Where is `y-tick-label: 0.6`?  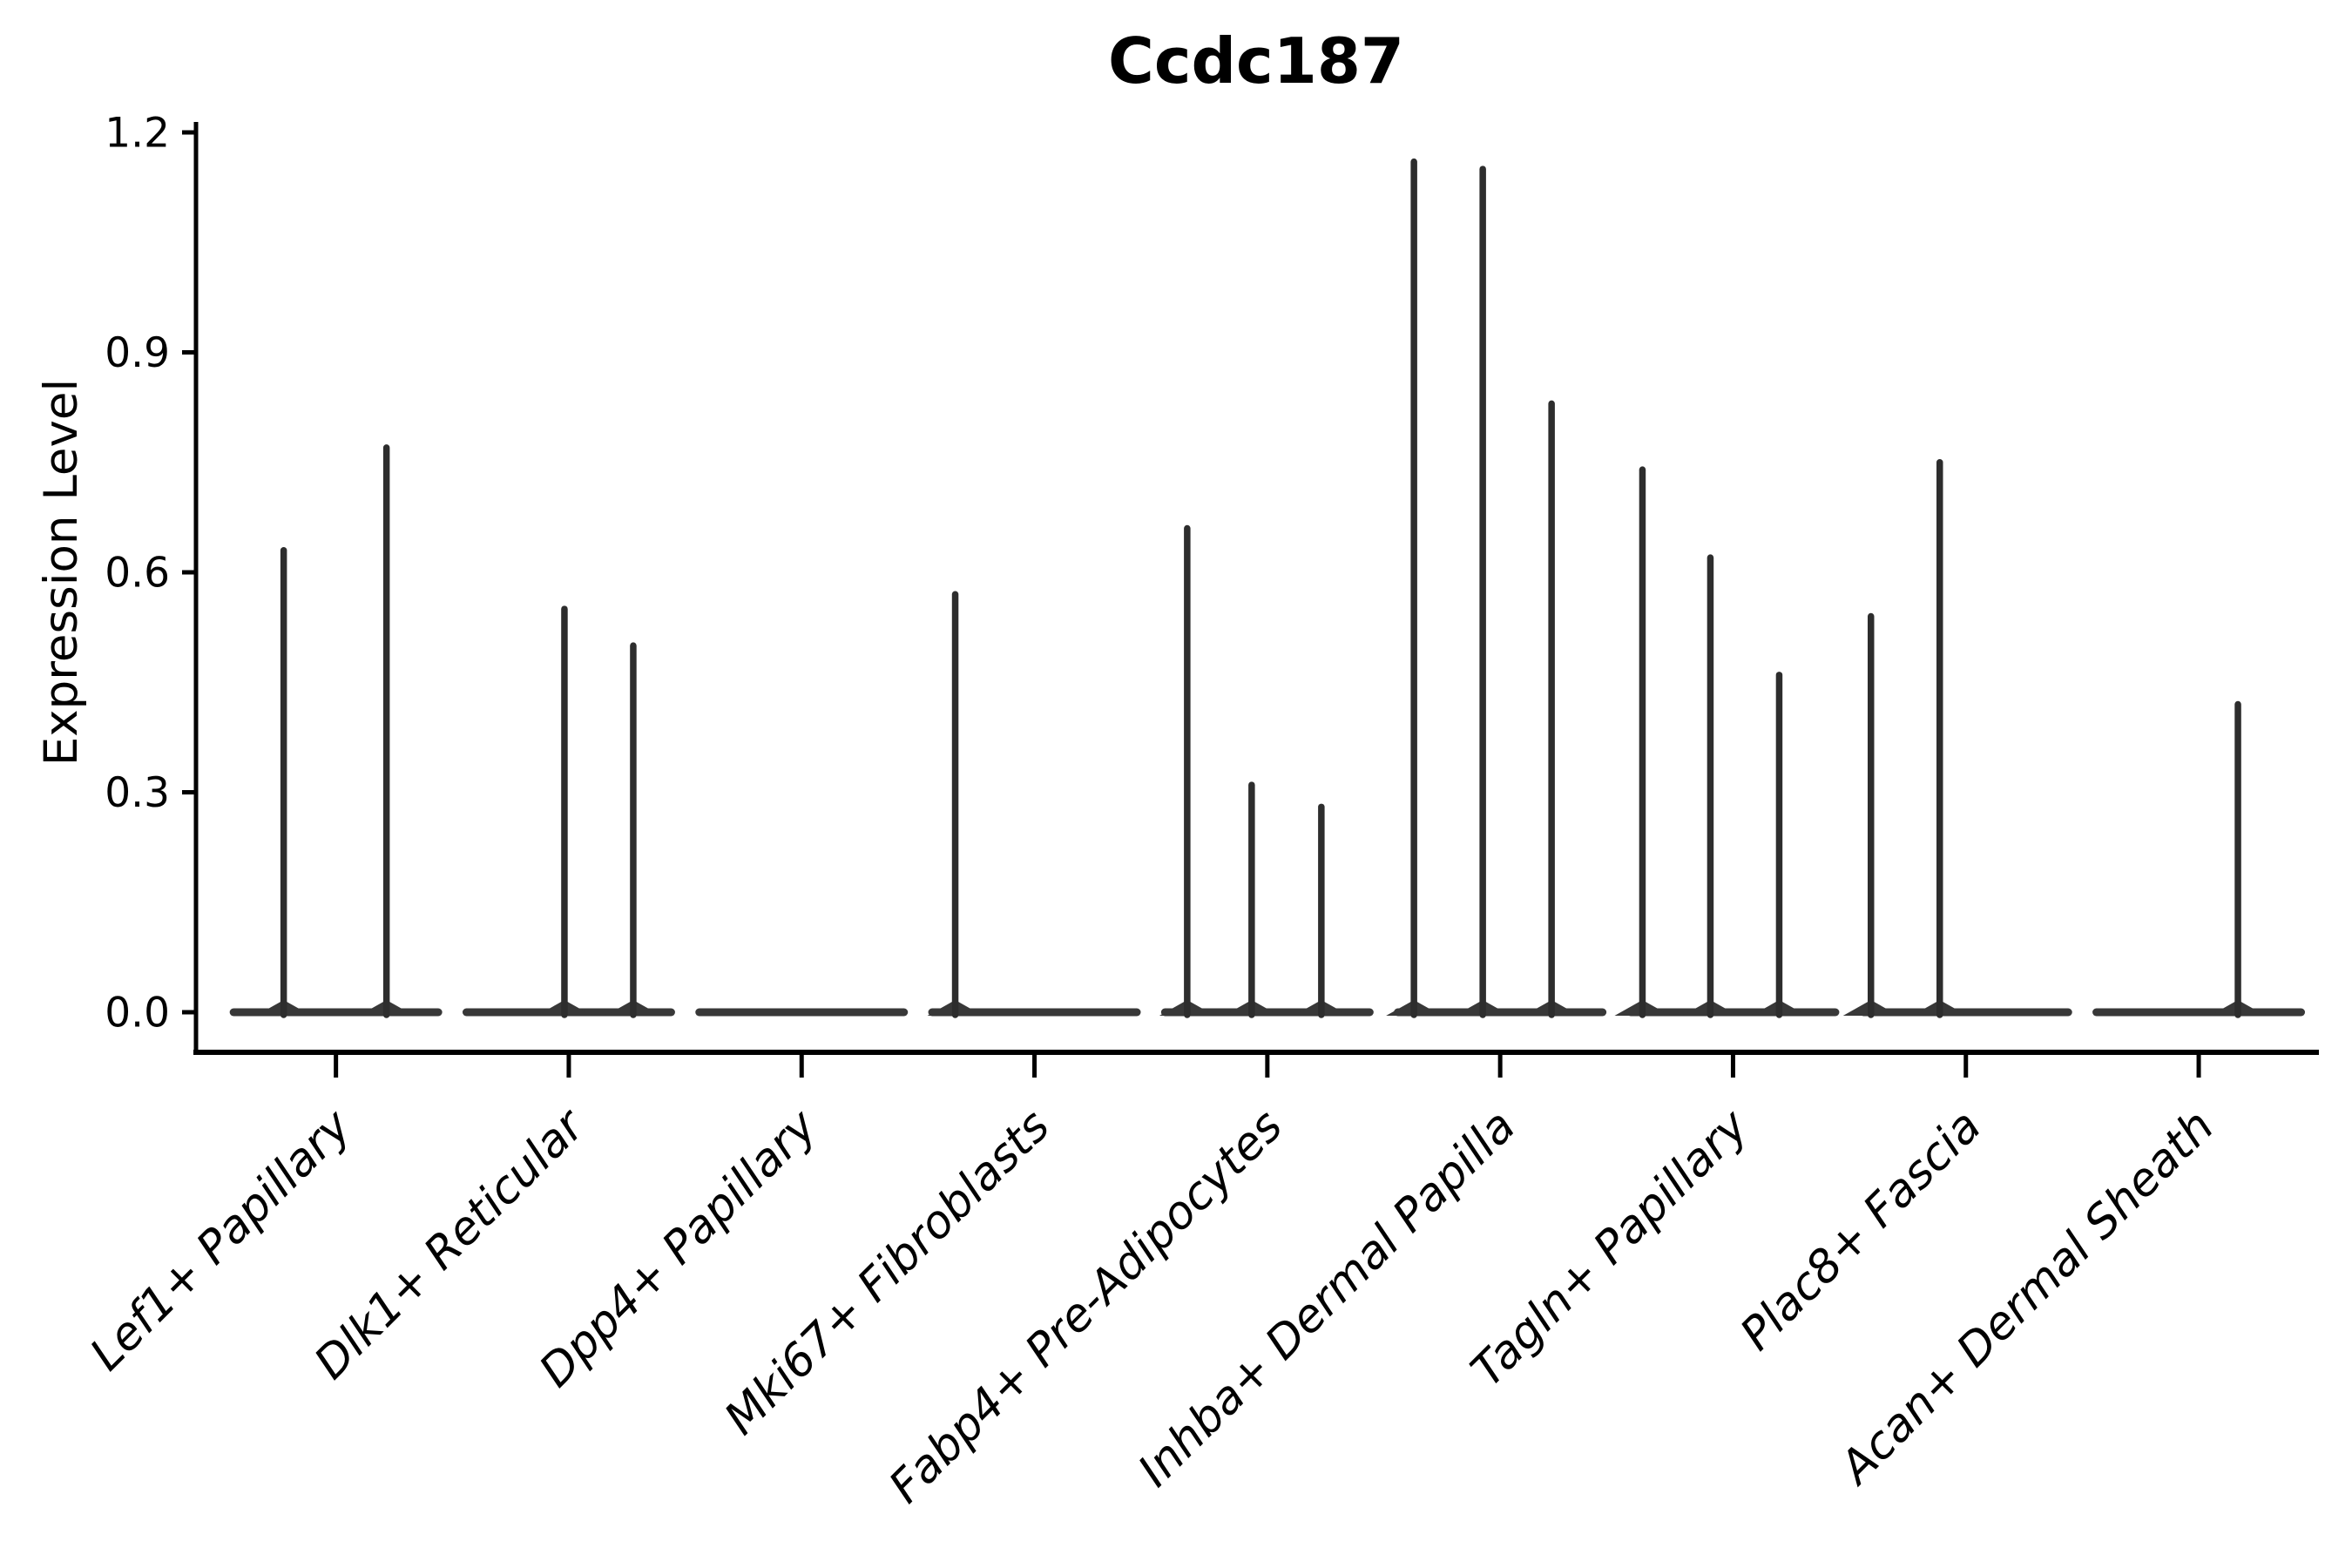
y-tick-label: 0.6 is located at coordinates (137, 573).